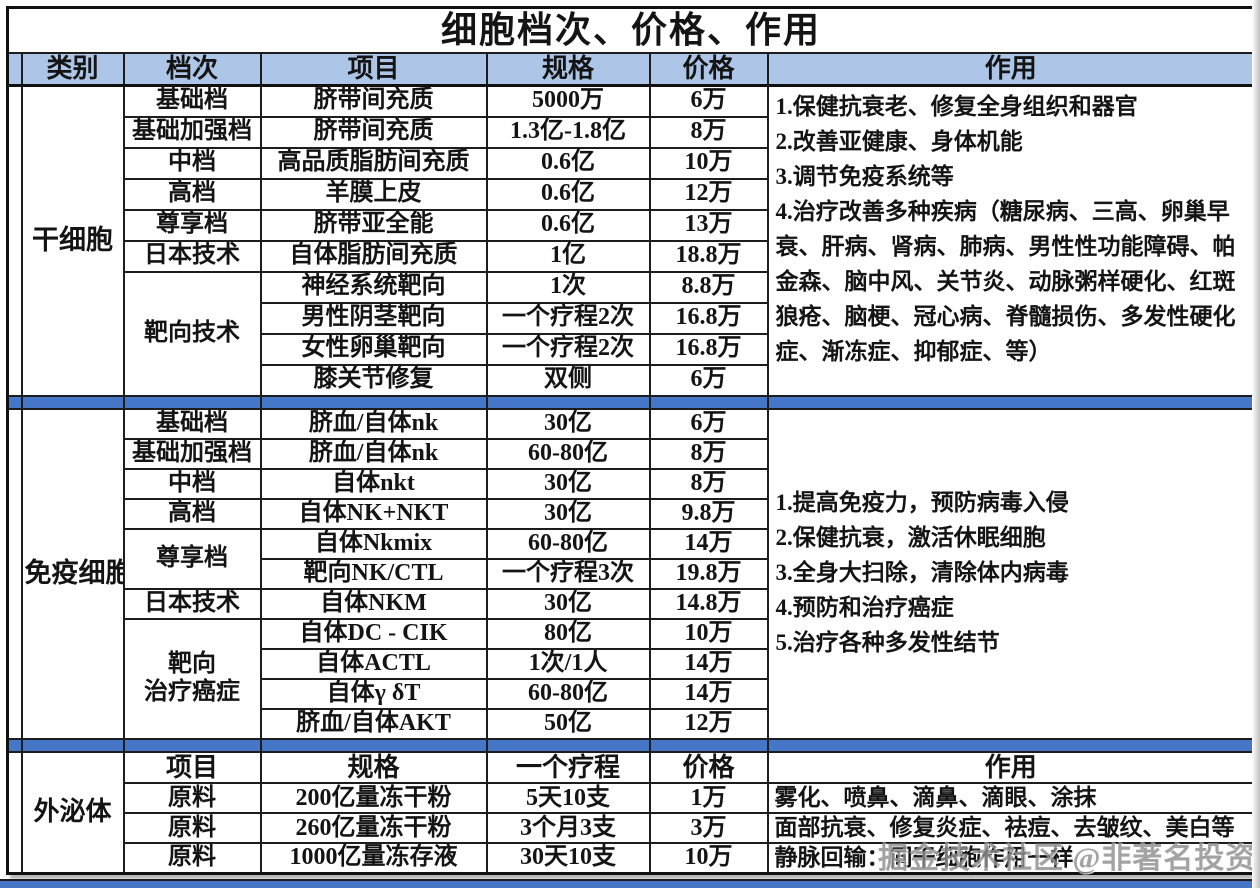 The image size is (1260, 888). I want to click on item-cell: 自体ACTL, so click(373, 663).